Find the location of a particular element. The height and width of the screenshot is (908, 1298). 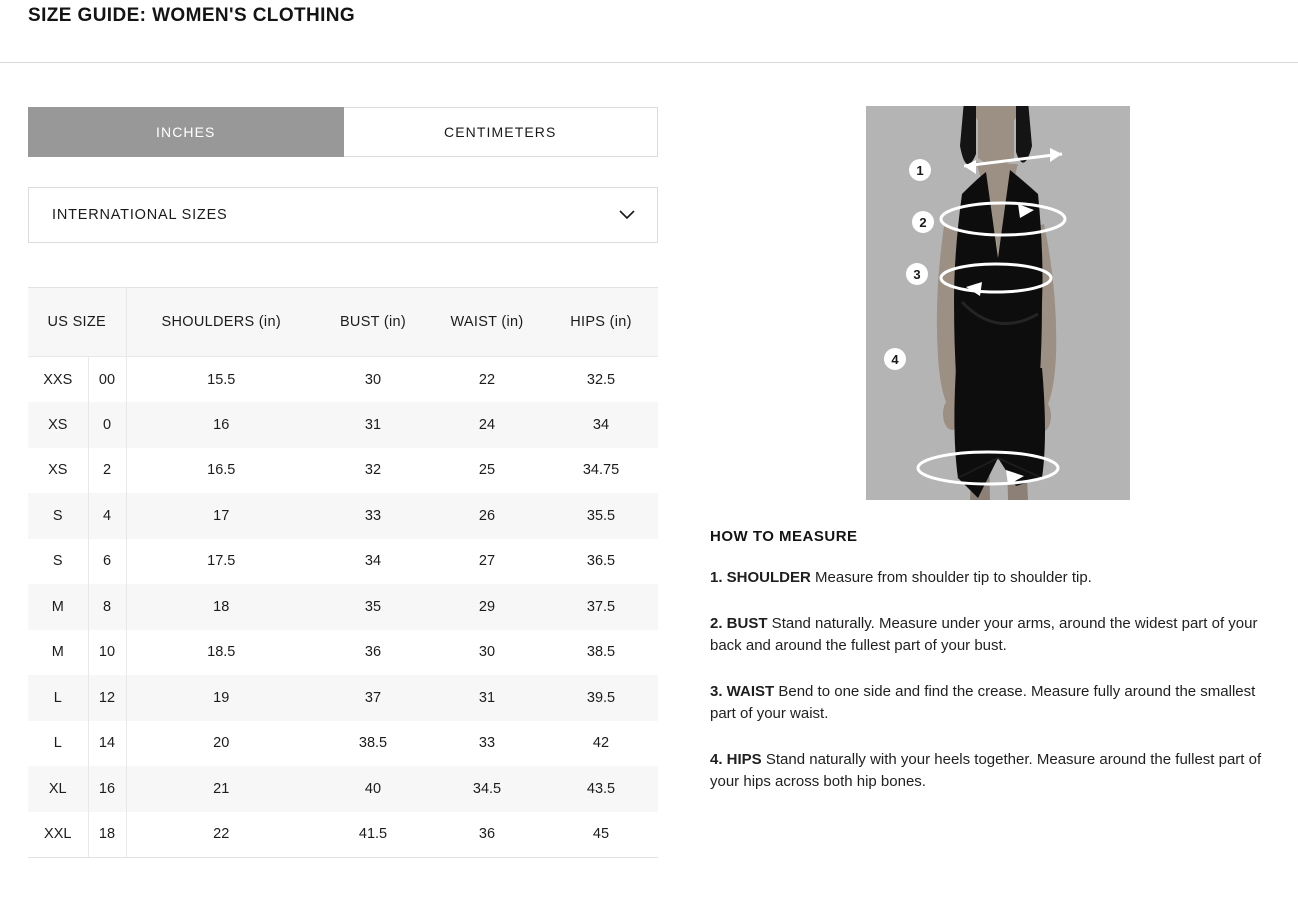

cell-shoulders: 19 is located at coordinates (221, 697).